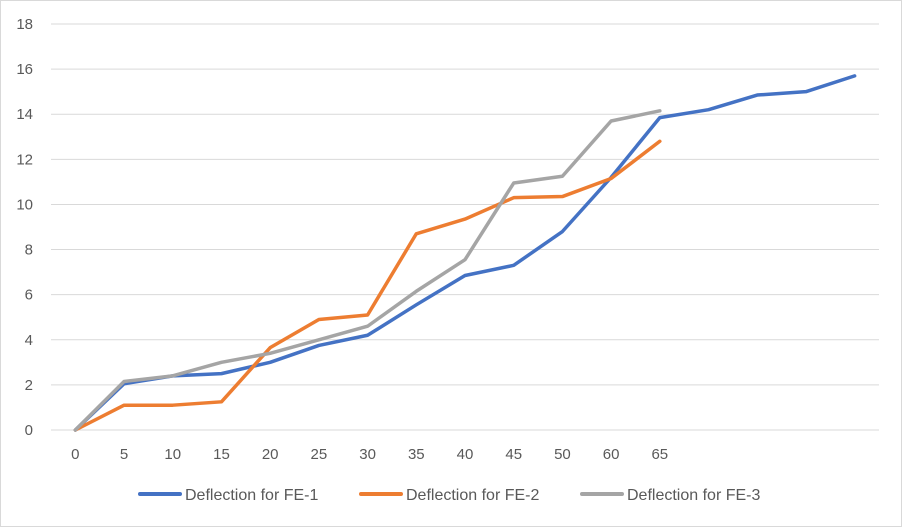 The width and height of the screenshot is (902, 527). Describe the element at coordinates (24, 159) in the screenshot. I see `y-tick-label: 12` at that location.